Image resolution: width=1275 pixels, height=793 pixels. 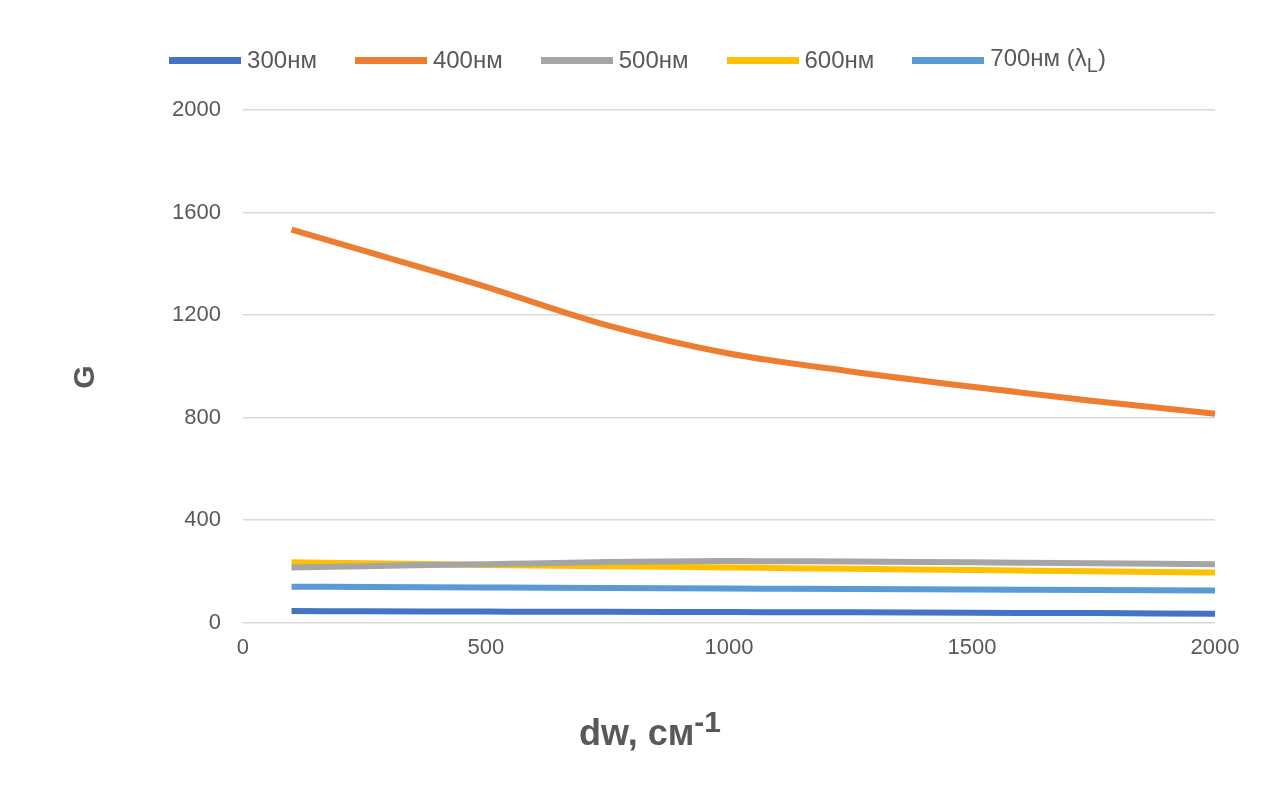 What do you see at coordinates (202, 416) in the screenshot?
I see `y-tick-label: 800` at bounding box center [202, 416].